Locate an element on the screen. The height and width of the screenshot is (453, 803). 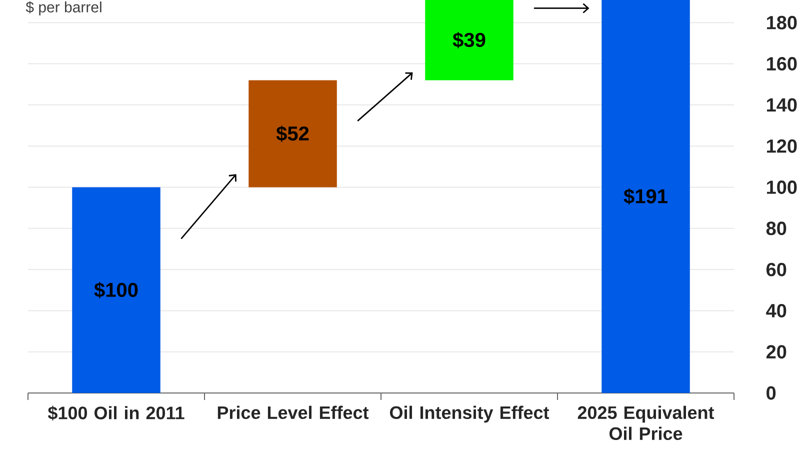
x-tick-label: Oil Intensity Effect is located at coordinates (470, 414).